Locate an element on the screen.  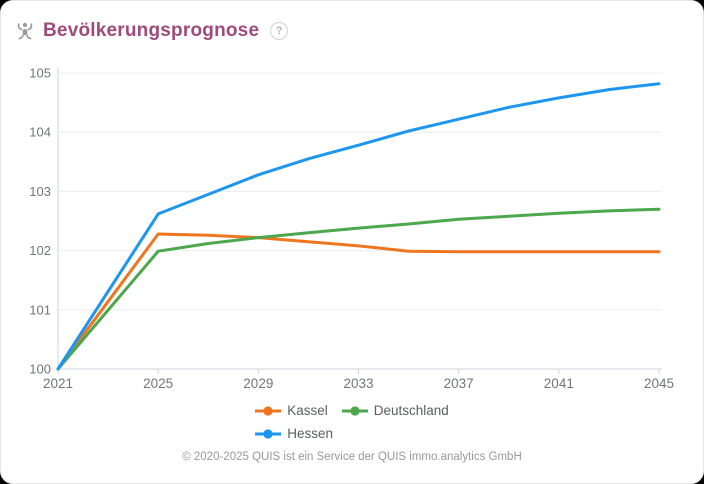
person-icon is located at coordinates (25, 30).